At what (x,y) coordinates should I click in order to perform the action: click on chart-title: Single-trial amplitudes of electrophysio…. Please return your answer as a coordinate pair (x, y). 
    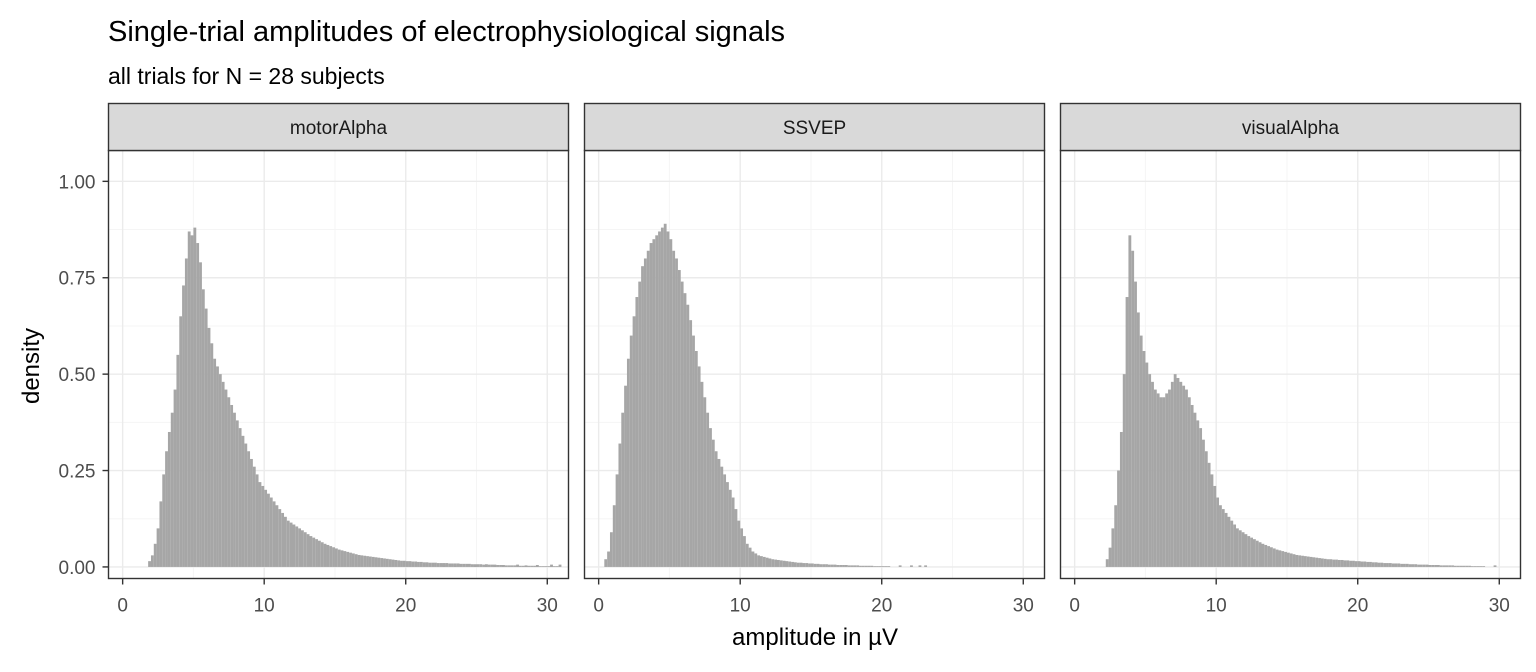
    Looking at the image, I should click on (446, 32).